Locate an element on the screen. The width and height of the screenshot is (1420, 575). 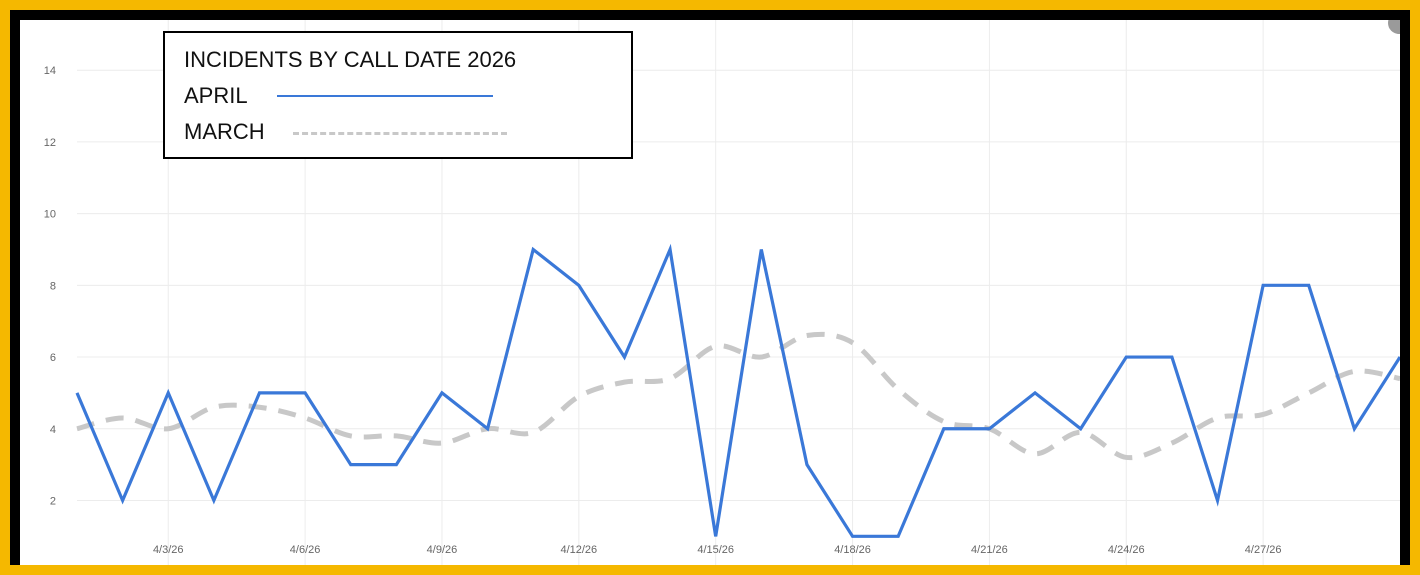
legend-swatch-march is located at coordinates (400, 133).